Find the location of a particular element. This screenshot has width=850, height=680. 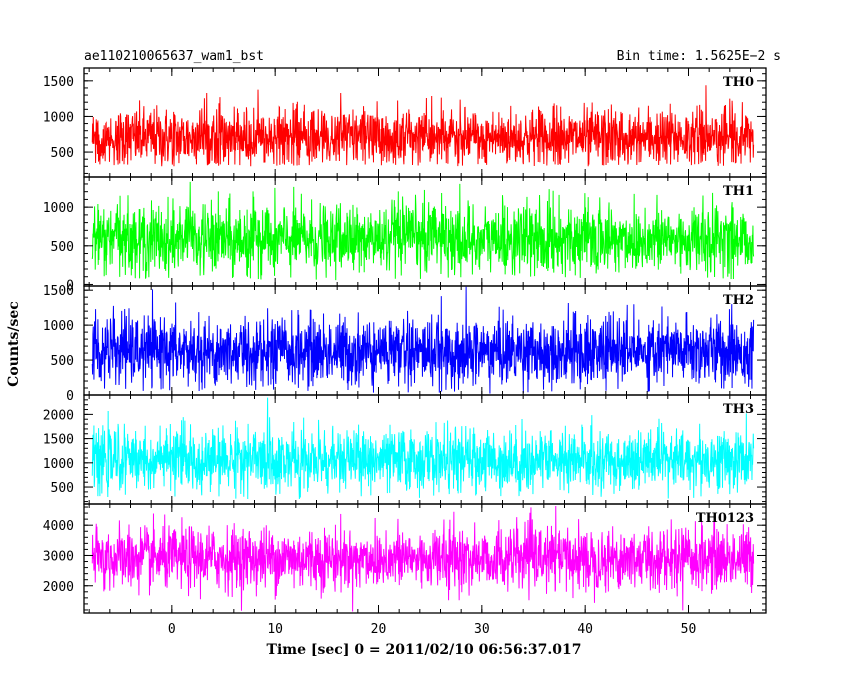

bin-time-label: Bin time: 1.5625E−2 s is located at coordinates (699, 56).